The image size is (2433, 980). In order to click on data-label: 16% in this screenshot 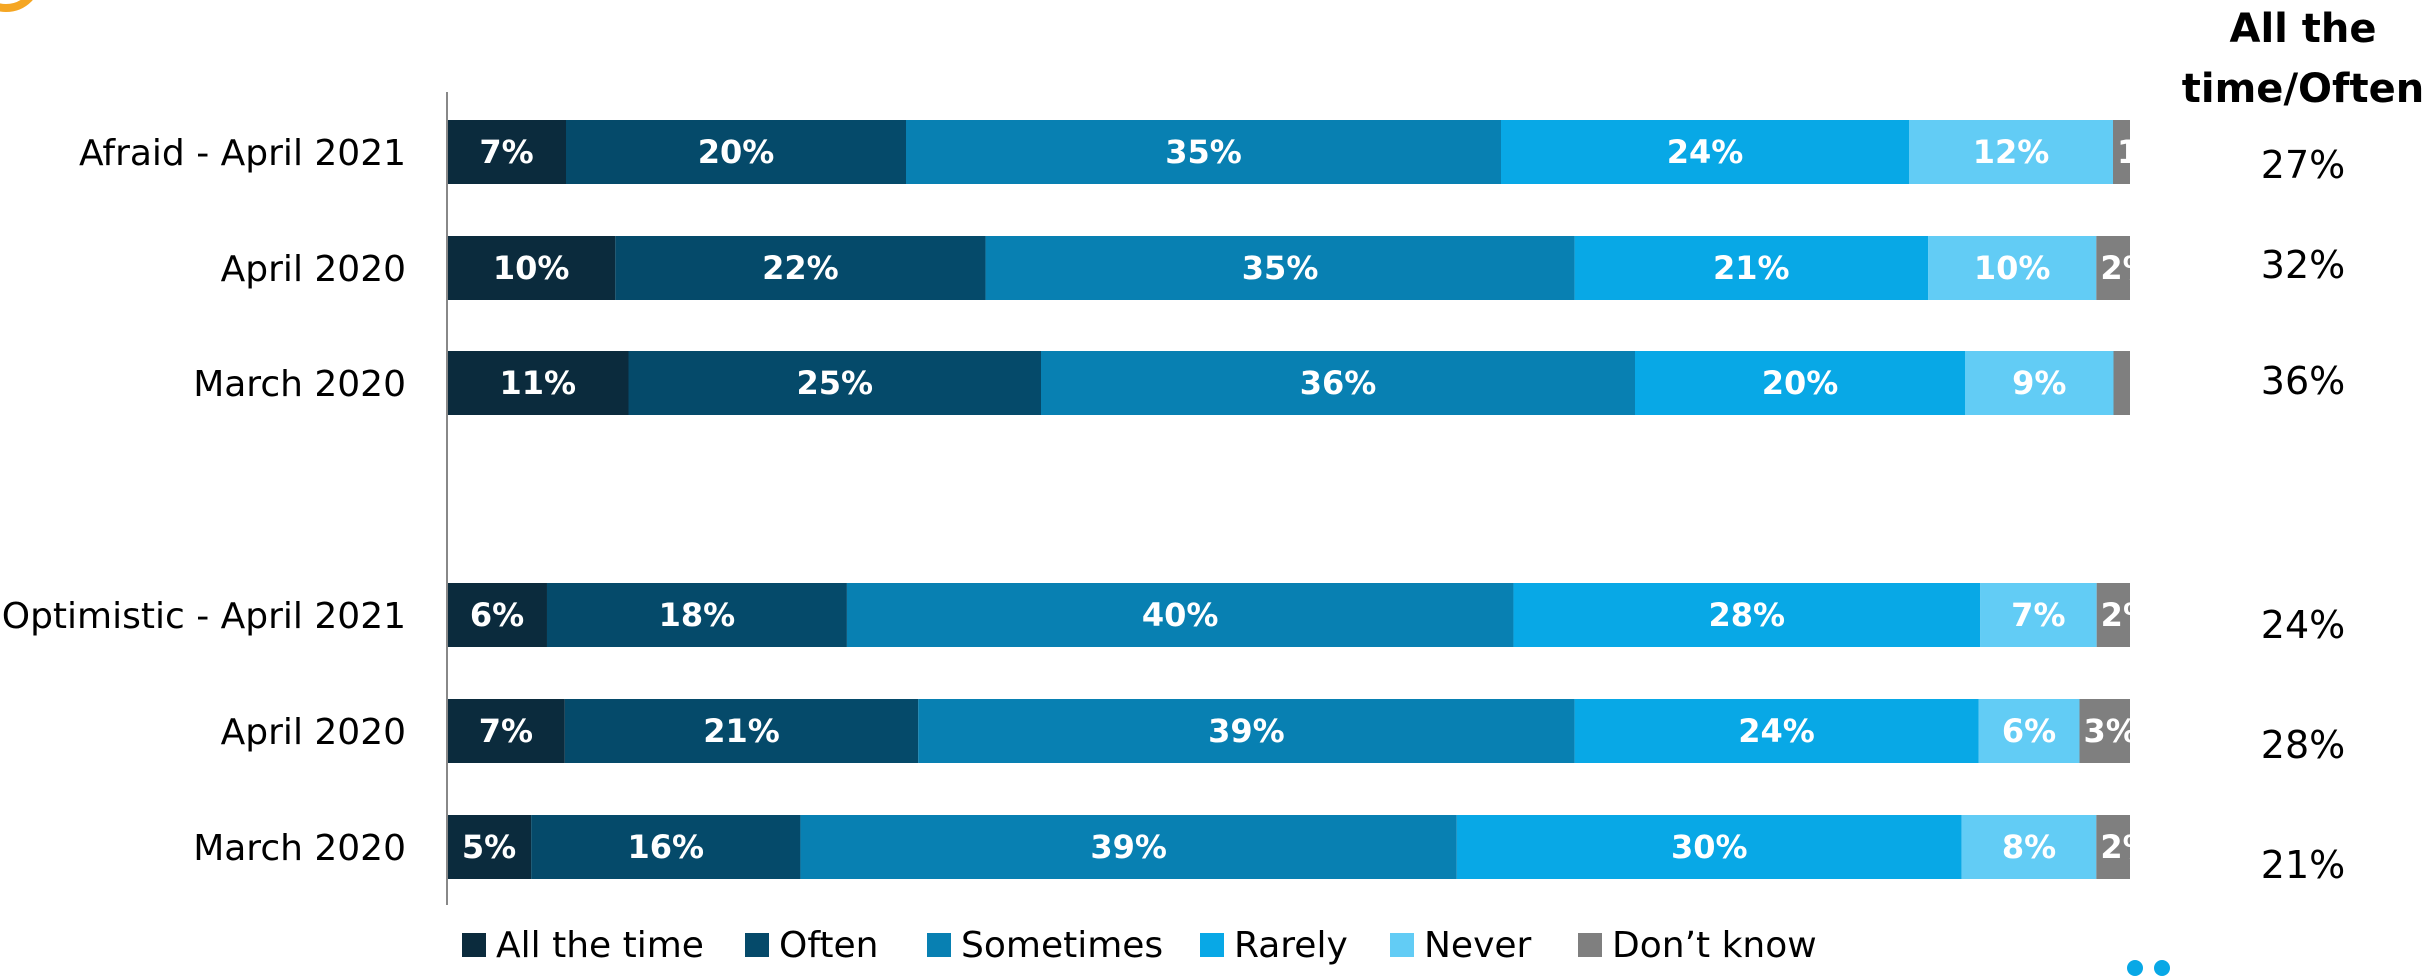, I will do `click(665, 847)`.